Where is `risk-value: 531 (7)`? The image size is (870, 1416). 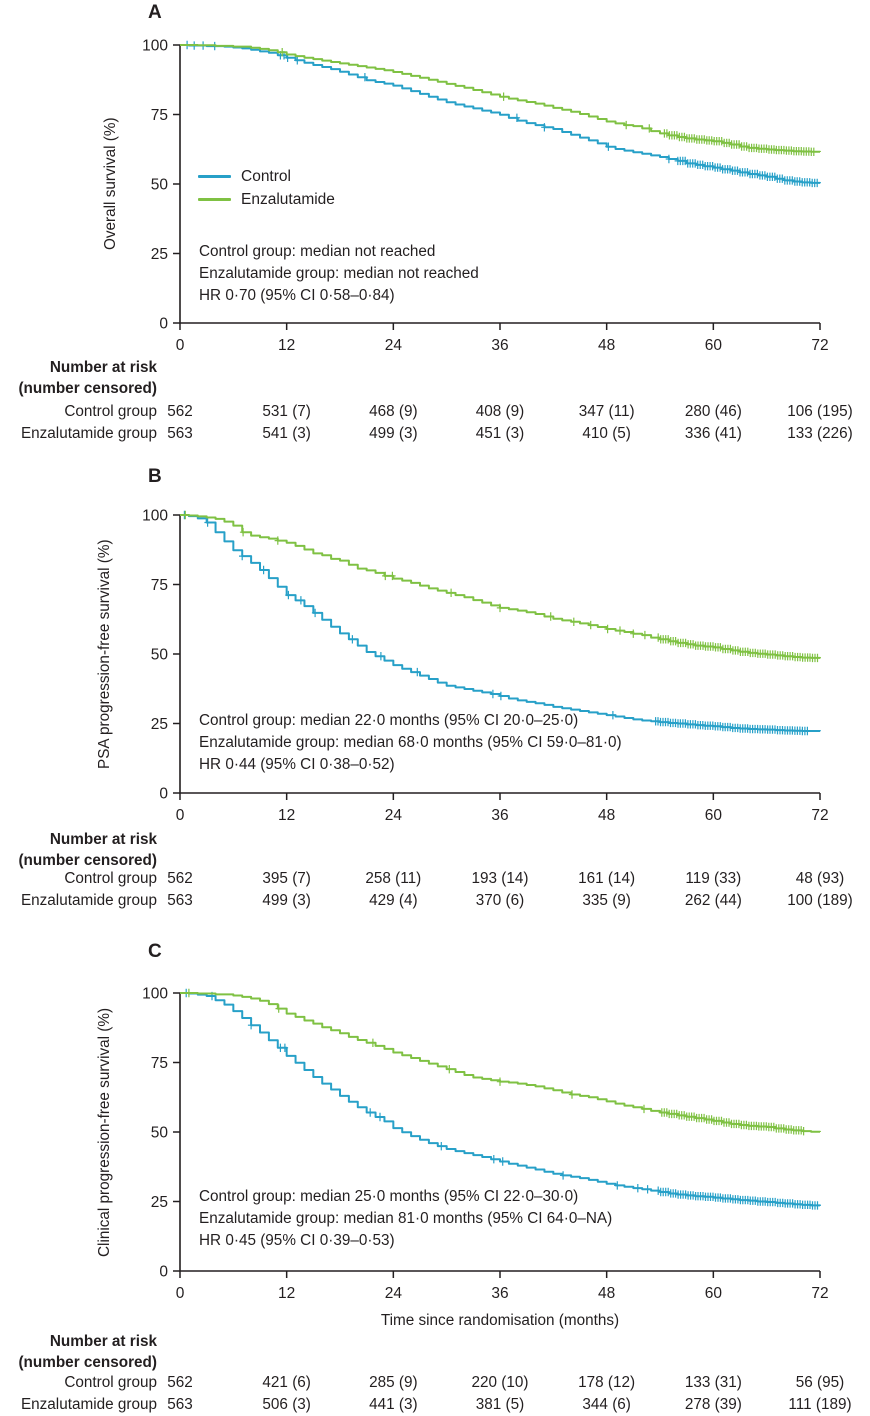
risk-value: 531 (7) is located at coordinates (286, 411).